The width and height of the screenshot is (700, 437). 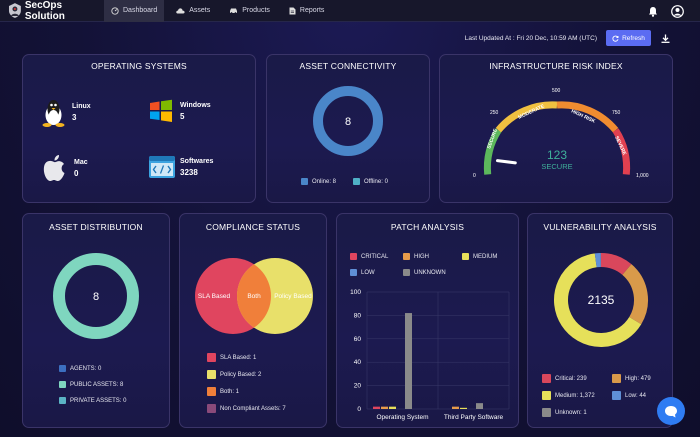 What do you see at coordinates (358, 339) in the screenshot?
I see `y-tick-label: 60` at bounding box center [358, 339].